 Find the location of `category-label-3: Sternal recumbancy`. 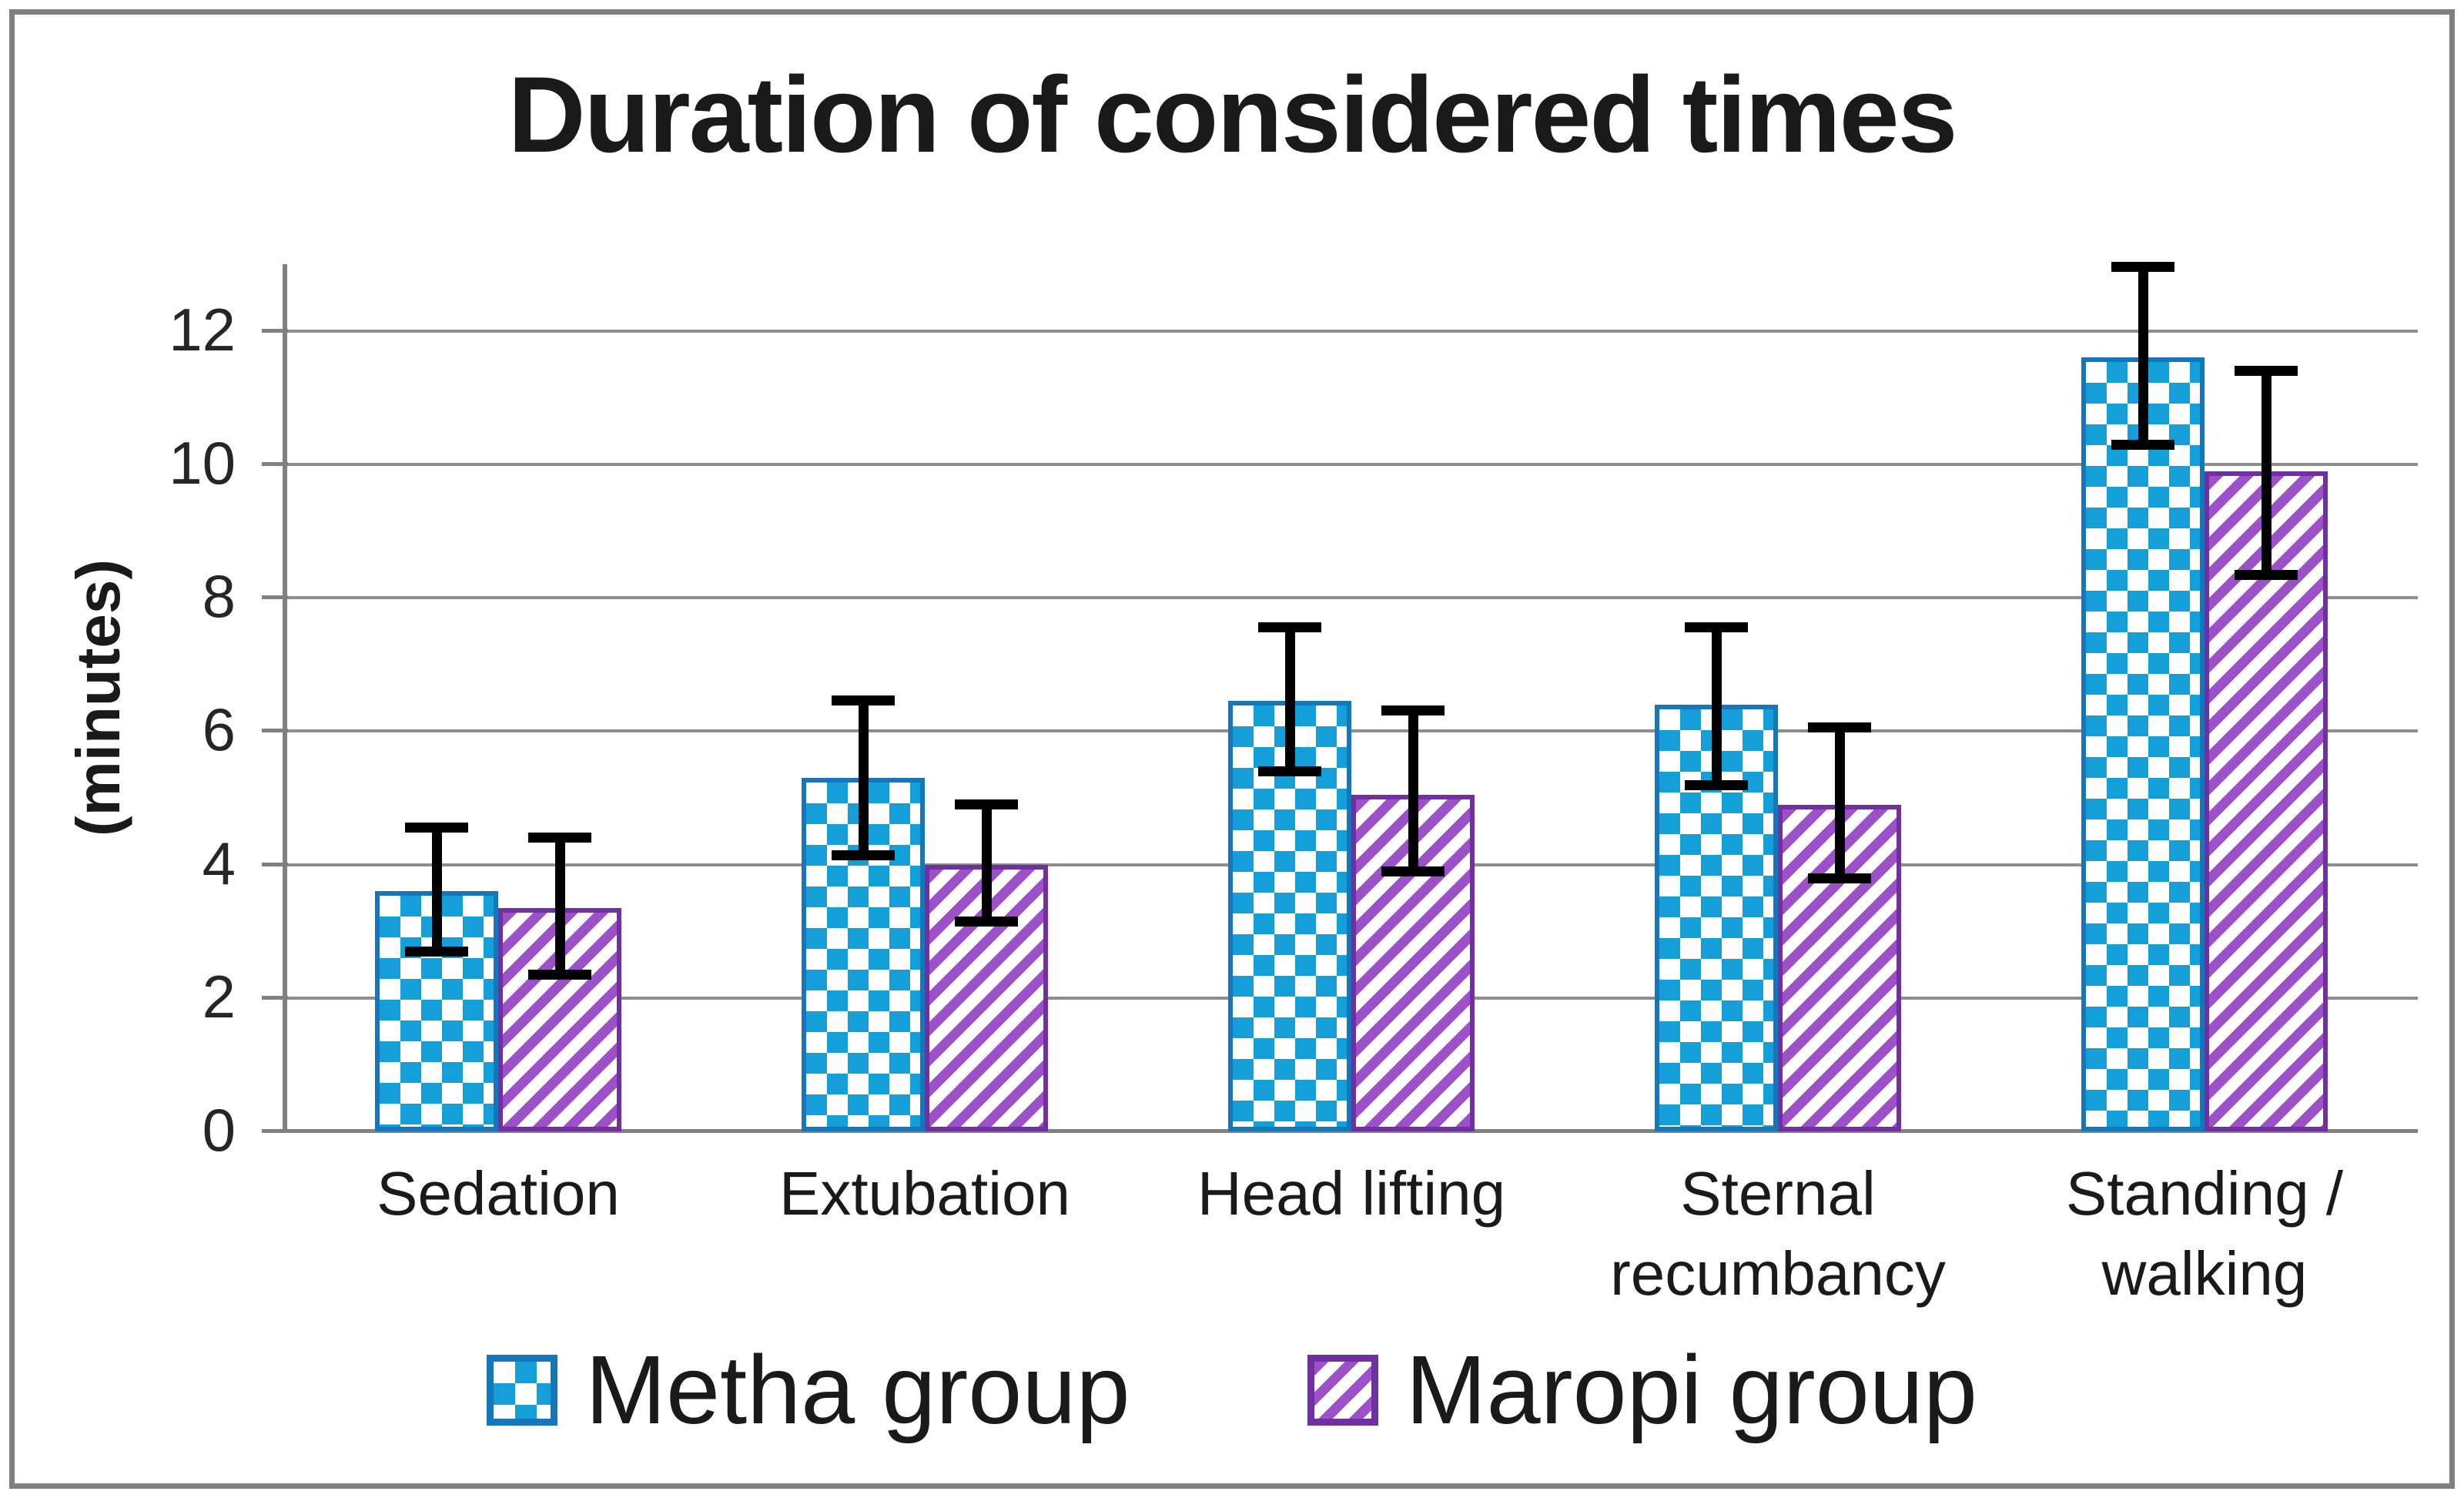

category-label-3: Sternal recumbancy is located at coordinates (1778, 1234).